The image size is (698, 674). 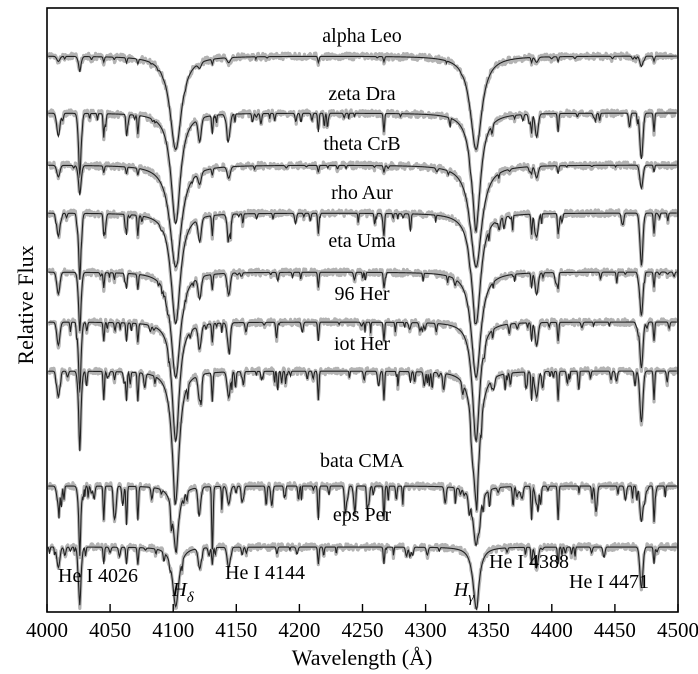 I want to click on line-annotation: He I 4026, so click(x=98, y=576).